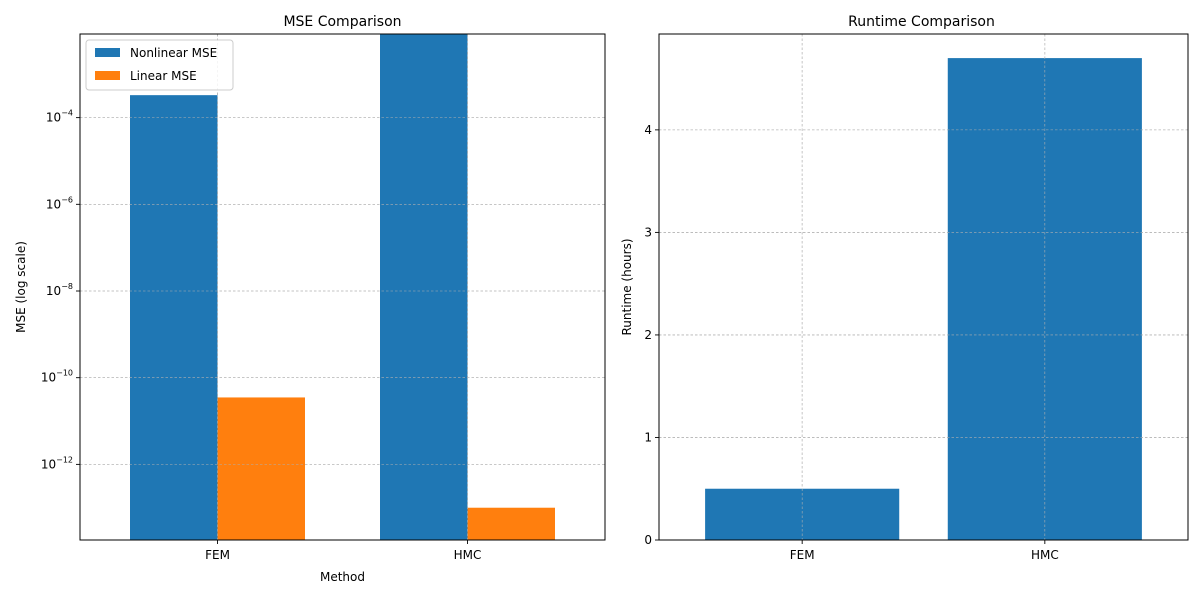  Describe the element at coordinates (21, 287) in the screenshot. I see `mse-y-axis-title: MSE (log scale)` at that location.